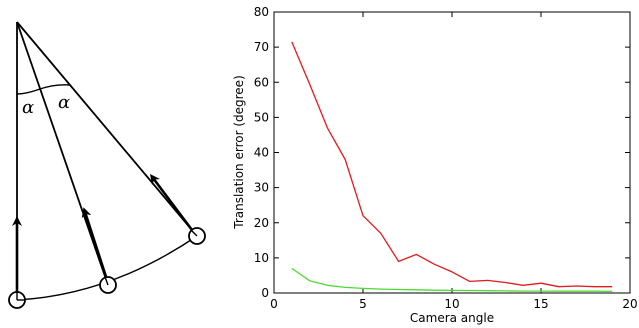 The height and width of the screenshot is (328, 639). Describe the element at coordinates (274, 304) in the screenshot. I see `x-tick-label: 0` at that location.